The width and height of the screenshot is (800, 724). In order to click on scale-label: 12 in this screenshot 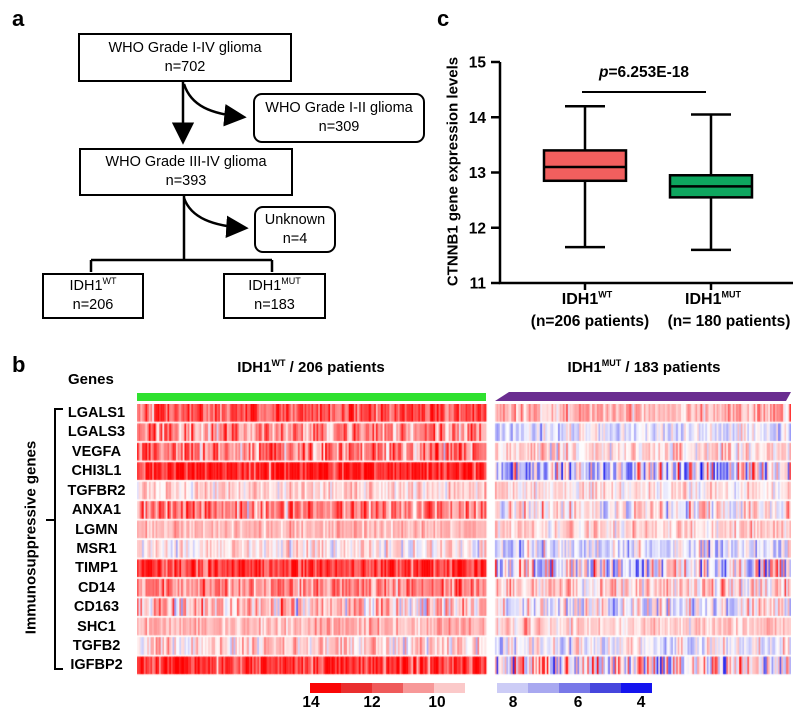, I will do `click(372, 702)`.